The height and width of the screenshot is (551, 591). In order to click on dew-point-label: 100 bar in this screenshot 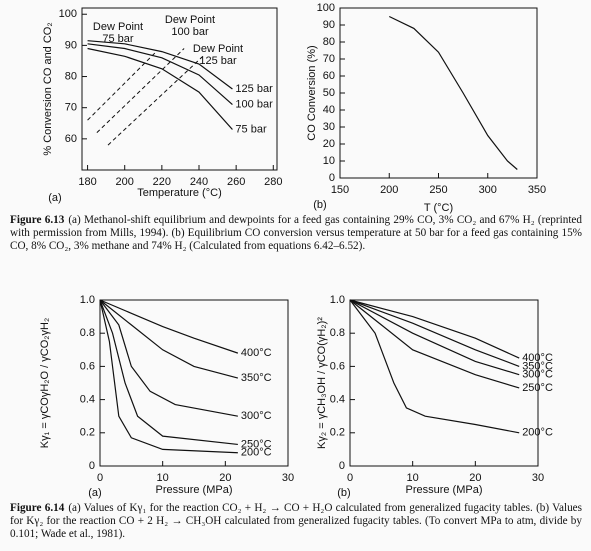, I will do `click(190, 32)`.